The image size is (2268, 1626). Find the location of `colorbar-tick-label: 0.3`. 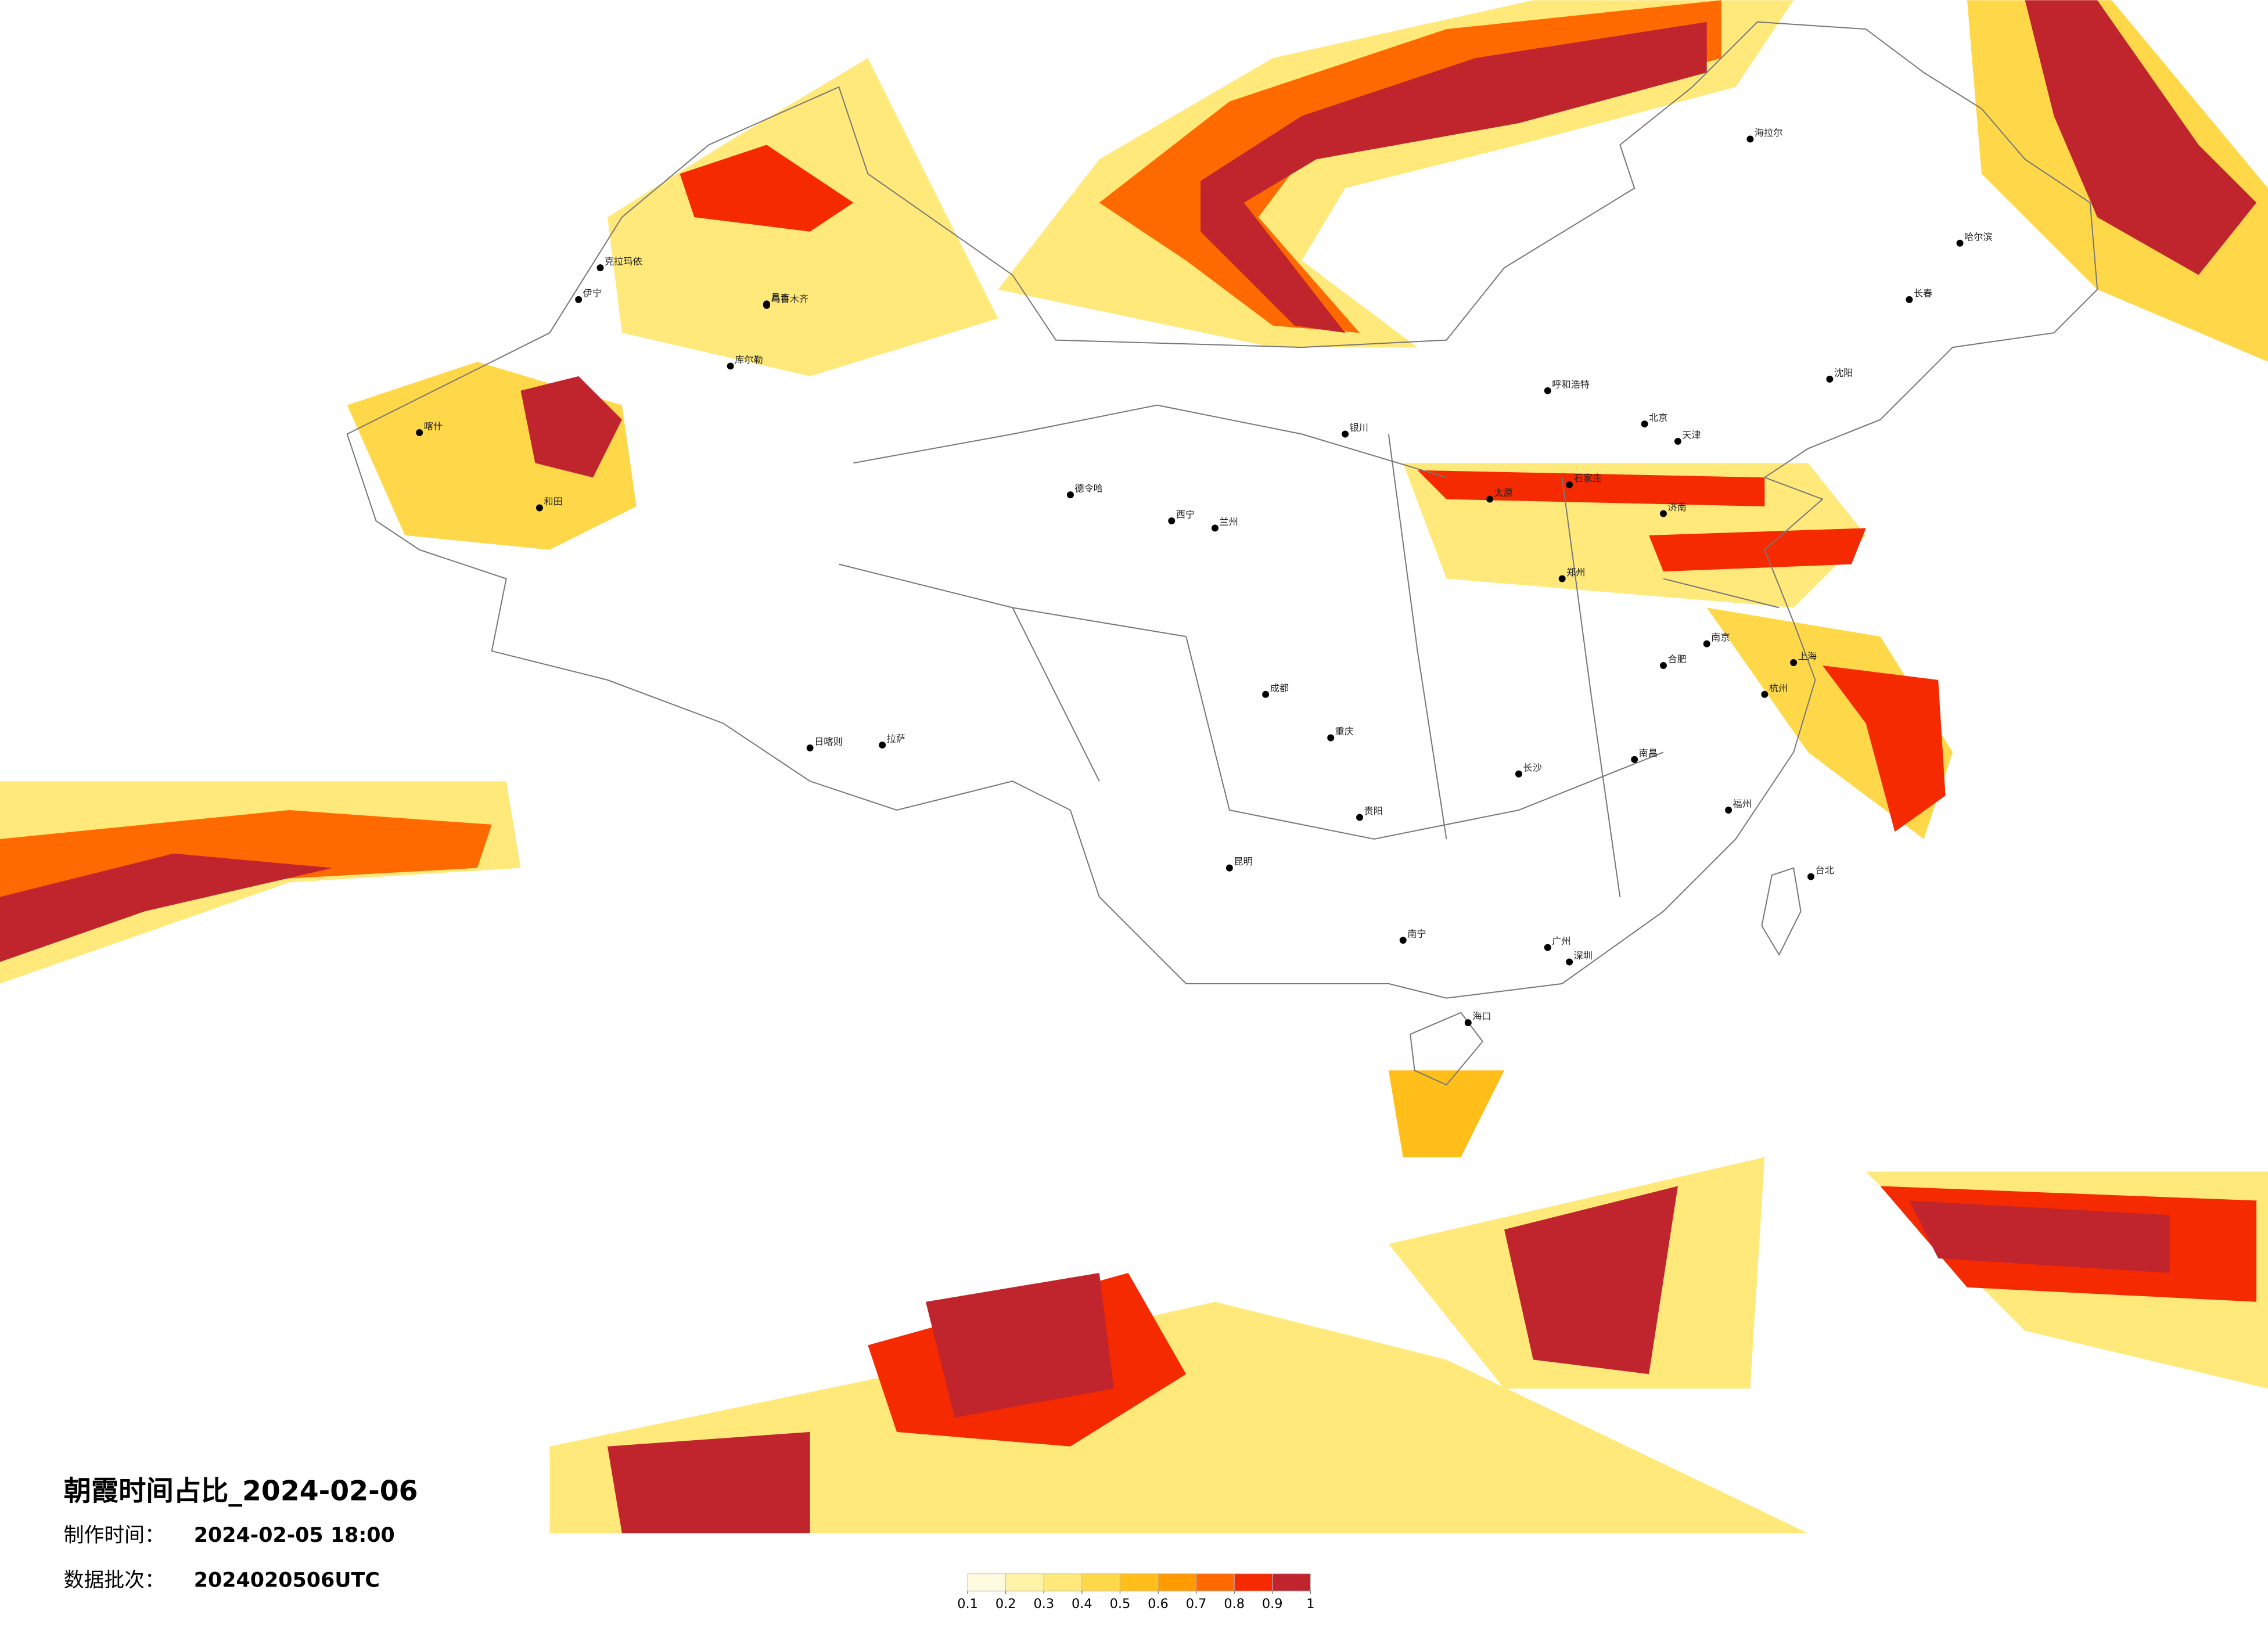

colorbar-tick-label: 0.3 is located at coordinates (1043, 1603).